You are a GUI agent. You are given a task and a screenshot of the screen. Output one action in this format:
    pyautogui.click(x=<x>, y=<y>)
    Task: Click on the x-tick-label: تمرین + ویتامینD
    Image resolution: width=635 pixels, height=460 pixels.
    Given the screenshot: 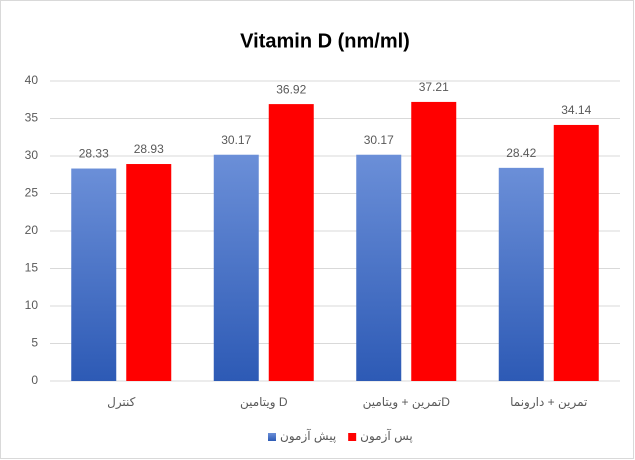 What is the action you would take?
    pyautogui.click(x=407, y=402)
    